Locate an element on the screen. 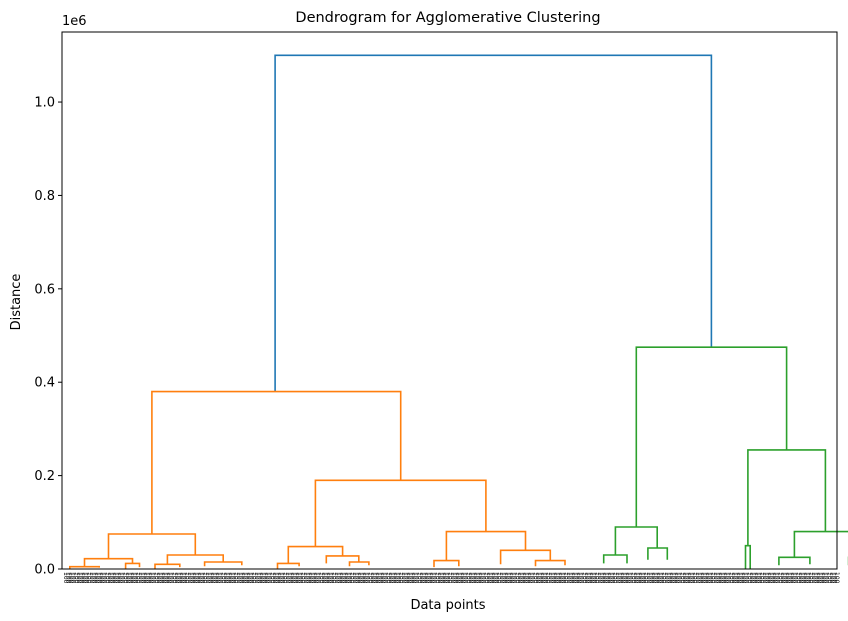 The height and width of the screenshot is (621, 848). y-tick-label: 0.6 is located at coordinates (44, 289).